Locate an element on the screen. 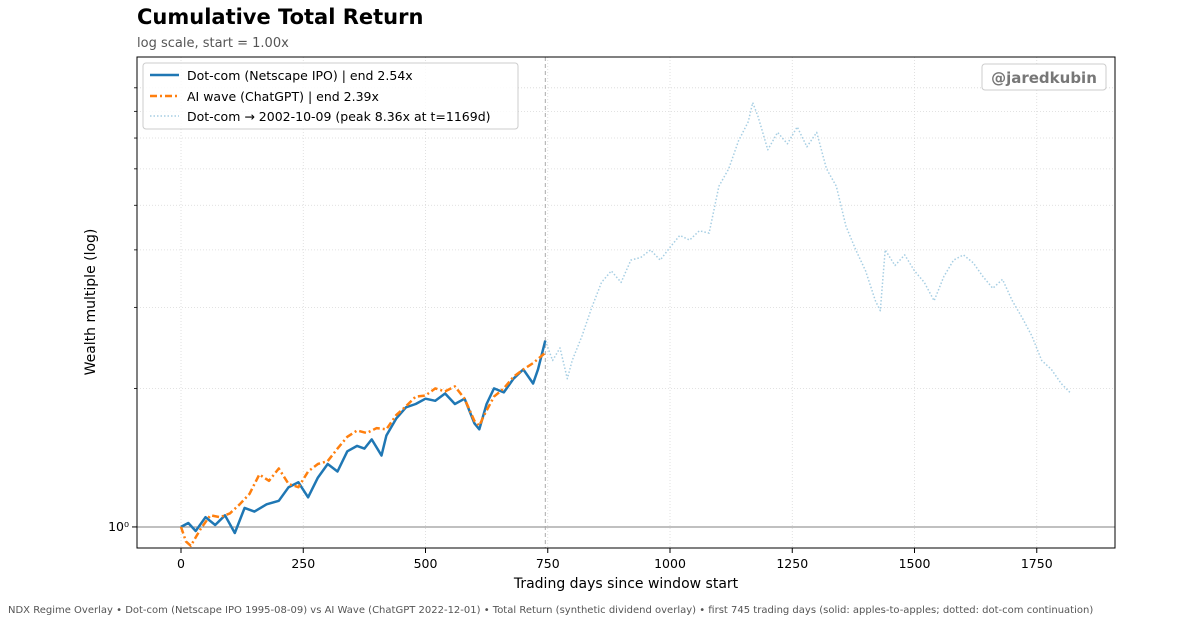  chart-title: Cumulative Total Return is located at coordinates (280, 17).